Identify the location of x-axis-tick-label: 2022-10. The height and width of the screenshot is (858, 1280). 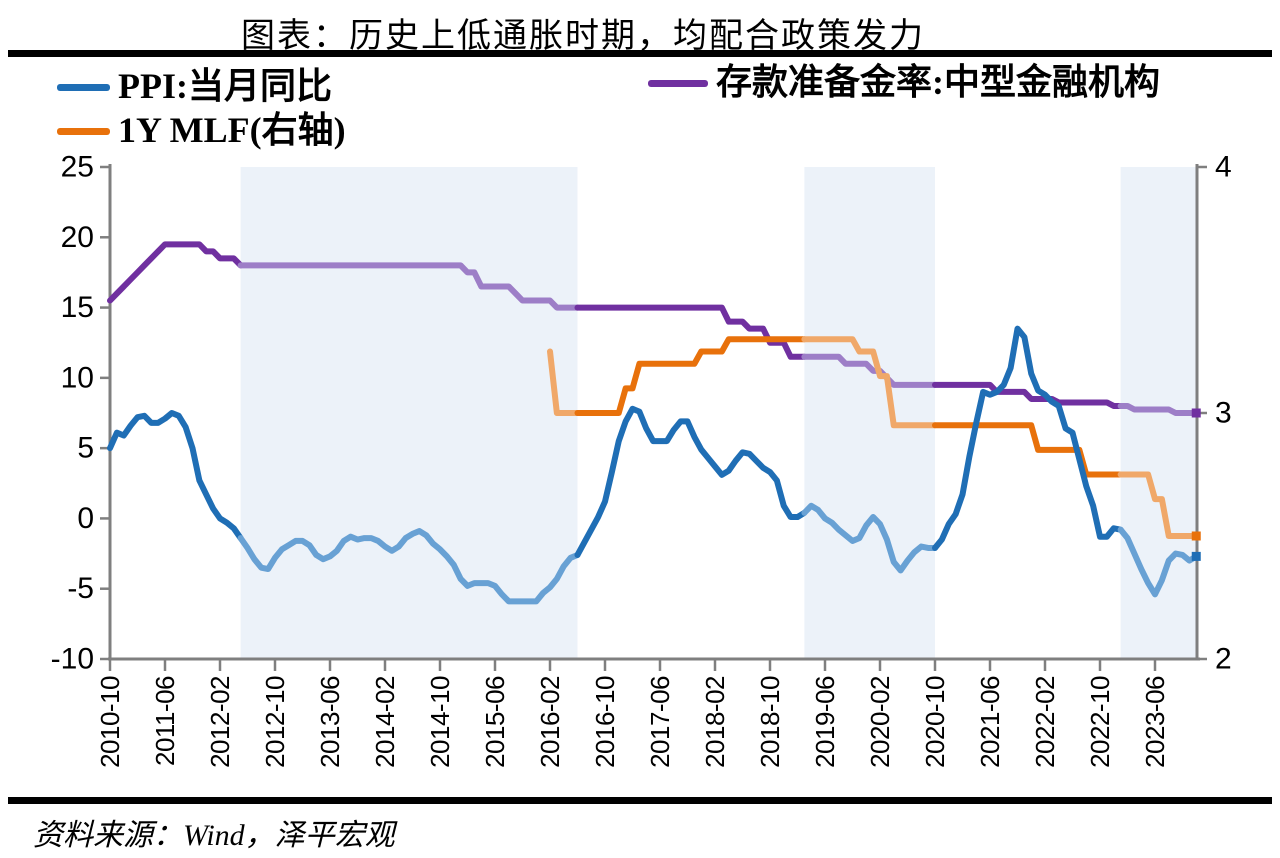
(1100, 722).